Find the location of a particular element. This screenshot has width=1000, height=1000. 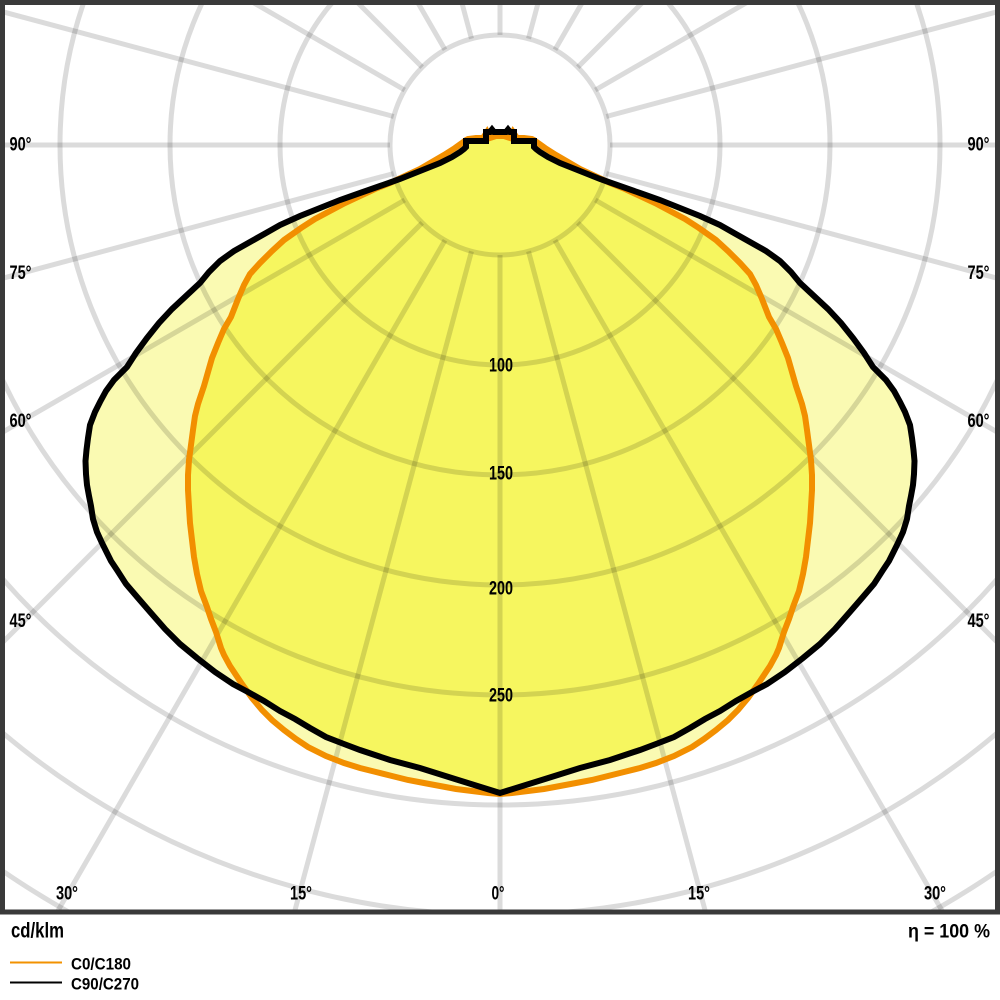

svg-text: C0/C180 is located at coordinates (101, 964).